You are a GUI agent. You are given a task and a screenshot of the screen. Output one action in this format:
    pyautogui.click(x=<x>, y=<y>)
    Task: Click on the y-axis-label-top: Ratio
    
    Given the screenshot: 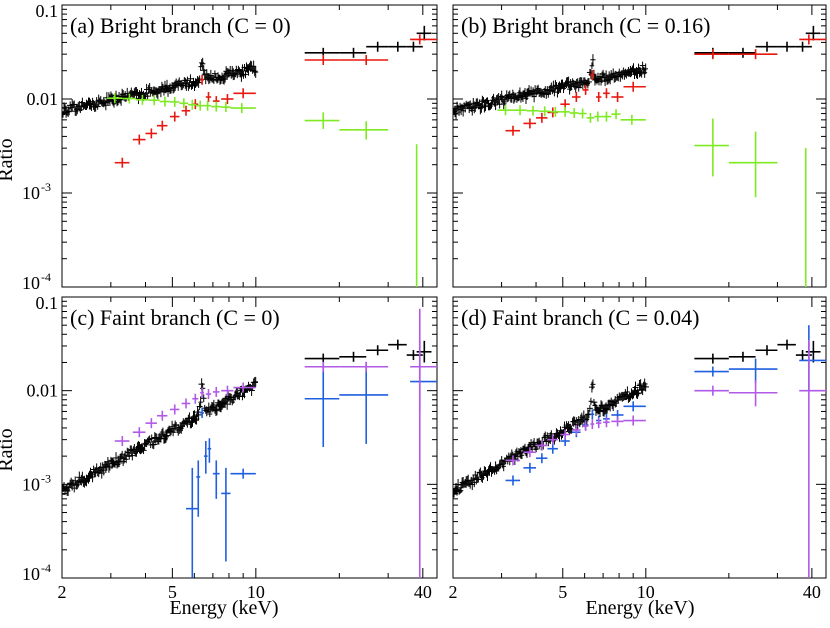 What is the action you would take?
    pyautogui.click(x=8, y=159)
    